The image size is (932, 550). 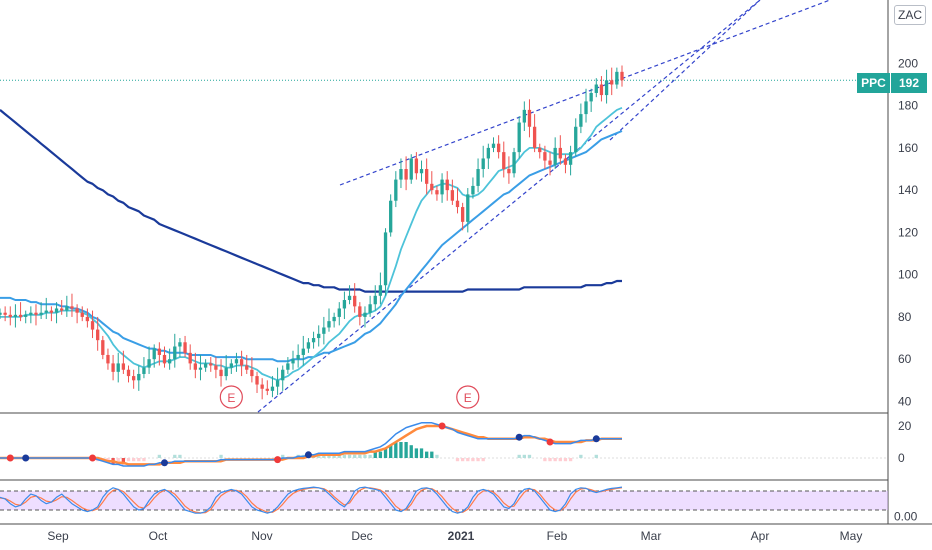 I want to click on stochastic-tick-label: 0.00, so click(x=906, y=516).